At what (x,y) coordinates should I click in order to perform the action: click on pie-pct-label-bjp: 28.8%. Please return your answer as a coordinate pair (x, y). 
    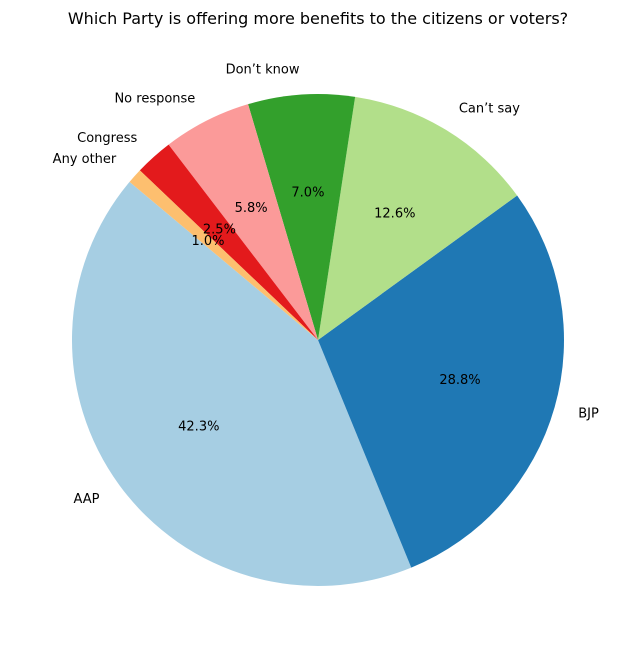
    Looking at the image, I should click on (459, 380).